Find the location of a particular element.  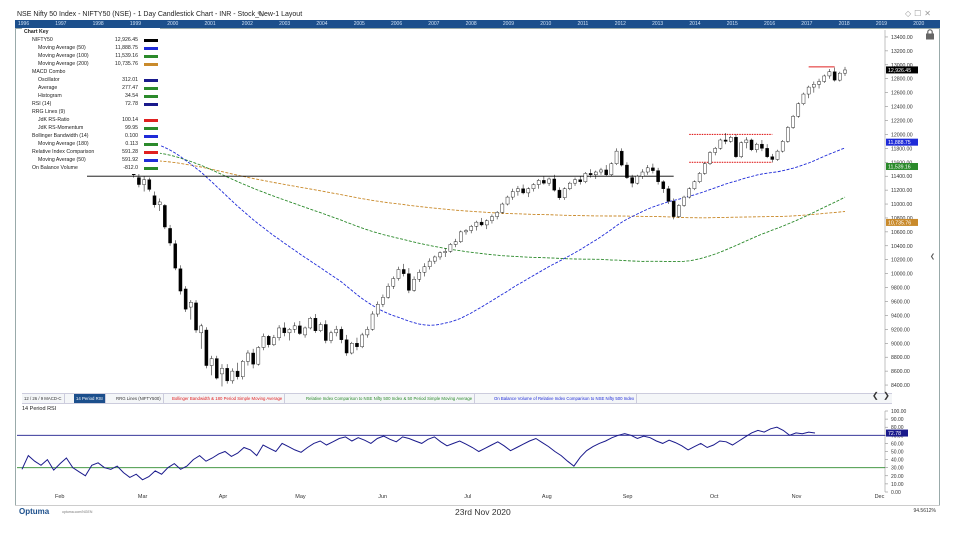

chart-key-row: Histogram 34.54 is located at coordinates (91, 96).